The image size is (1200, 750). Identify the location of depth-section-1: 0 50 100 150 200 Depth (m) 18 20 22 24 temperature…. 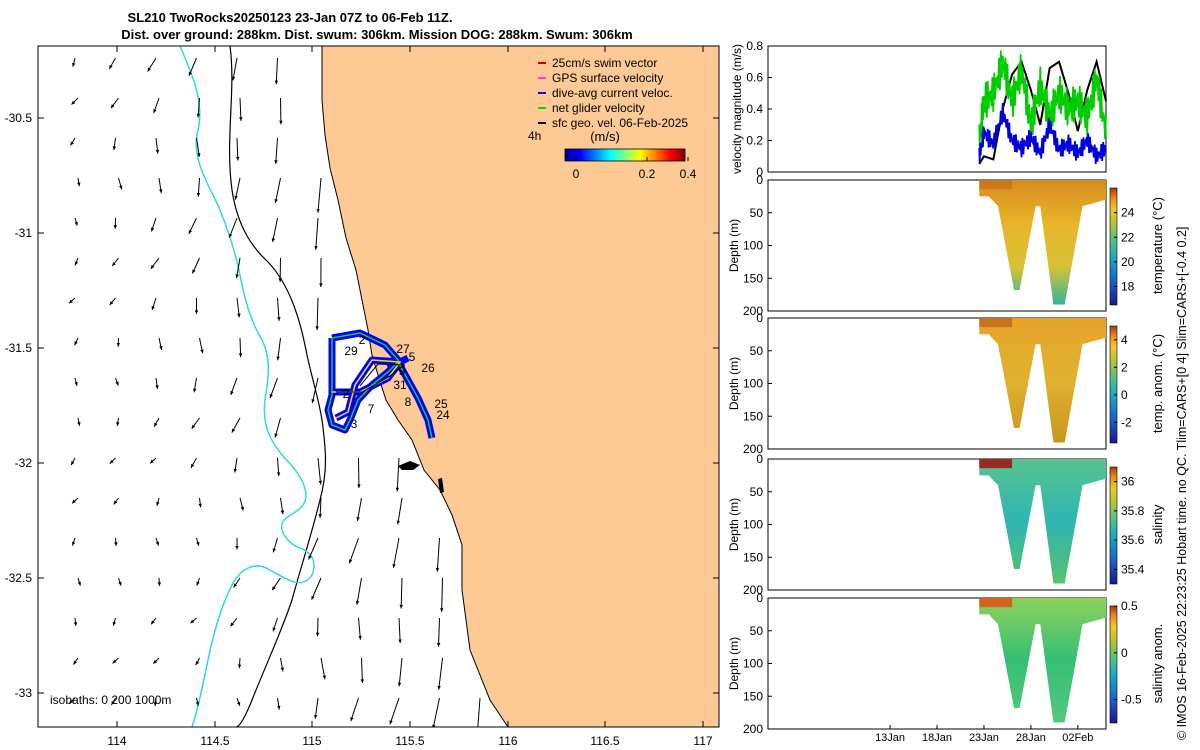
(946, 245).